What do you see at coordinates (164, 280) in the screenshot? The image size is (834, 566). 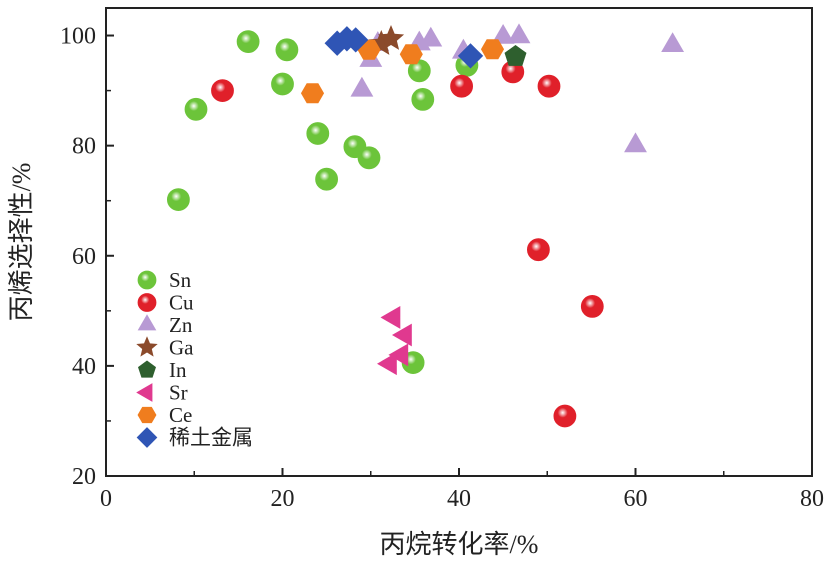 I see `legend-item: Sn` at bounding box center [164, 280].